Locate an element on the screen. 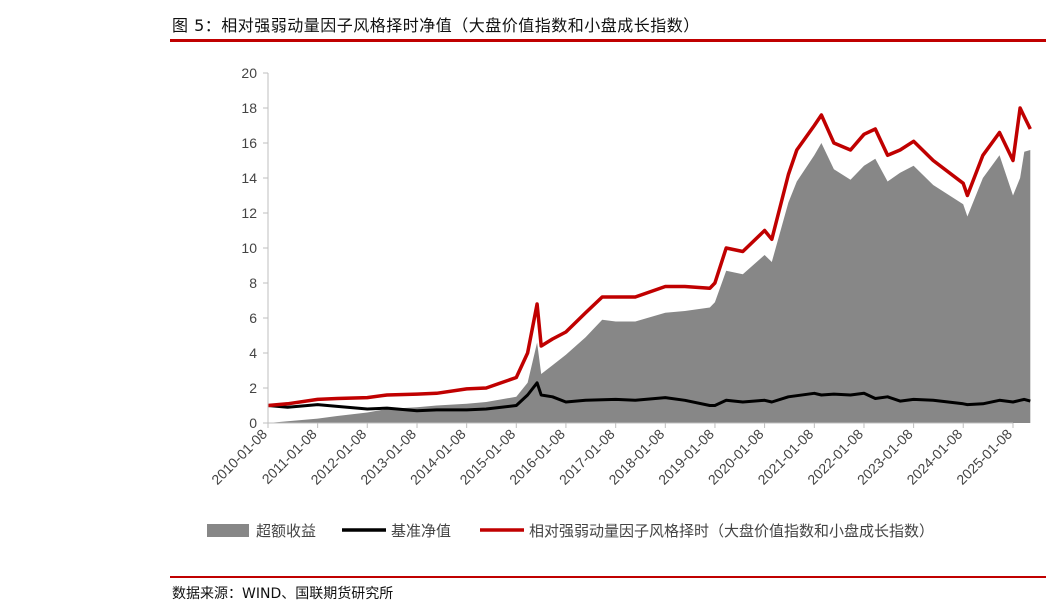  y-tick-label: 2 is located at coordinates (253, 388).